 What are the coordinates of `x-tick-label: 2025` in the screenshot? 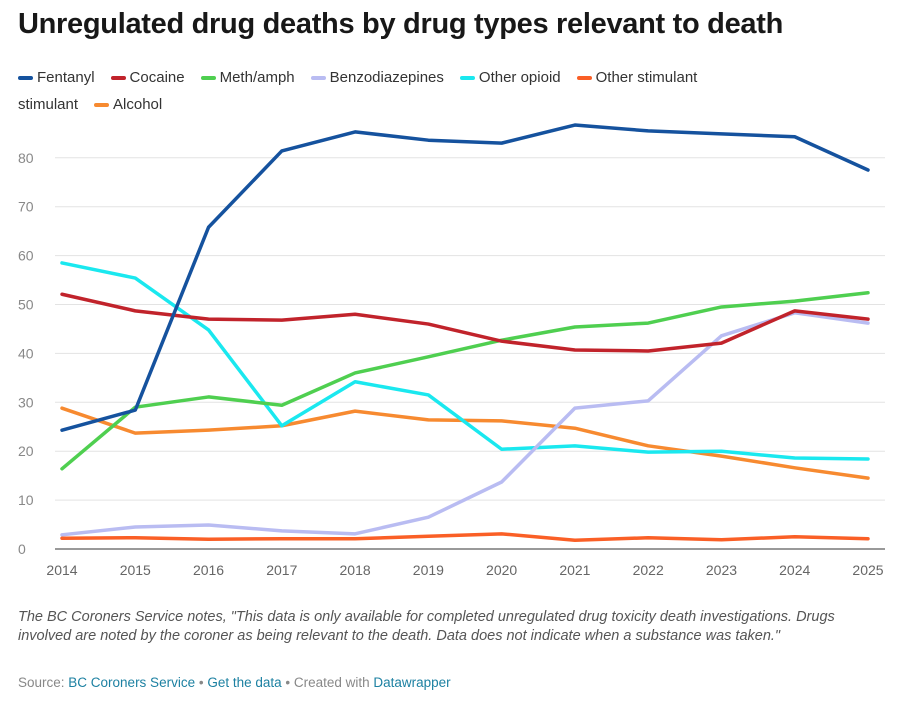 It's located at (867, 570).